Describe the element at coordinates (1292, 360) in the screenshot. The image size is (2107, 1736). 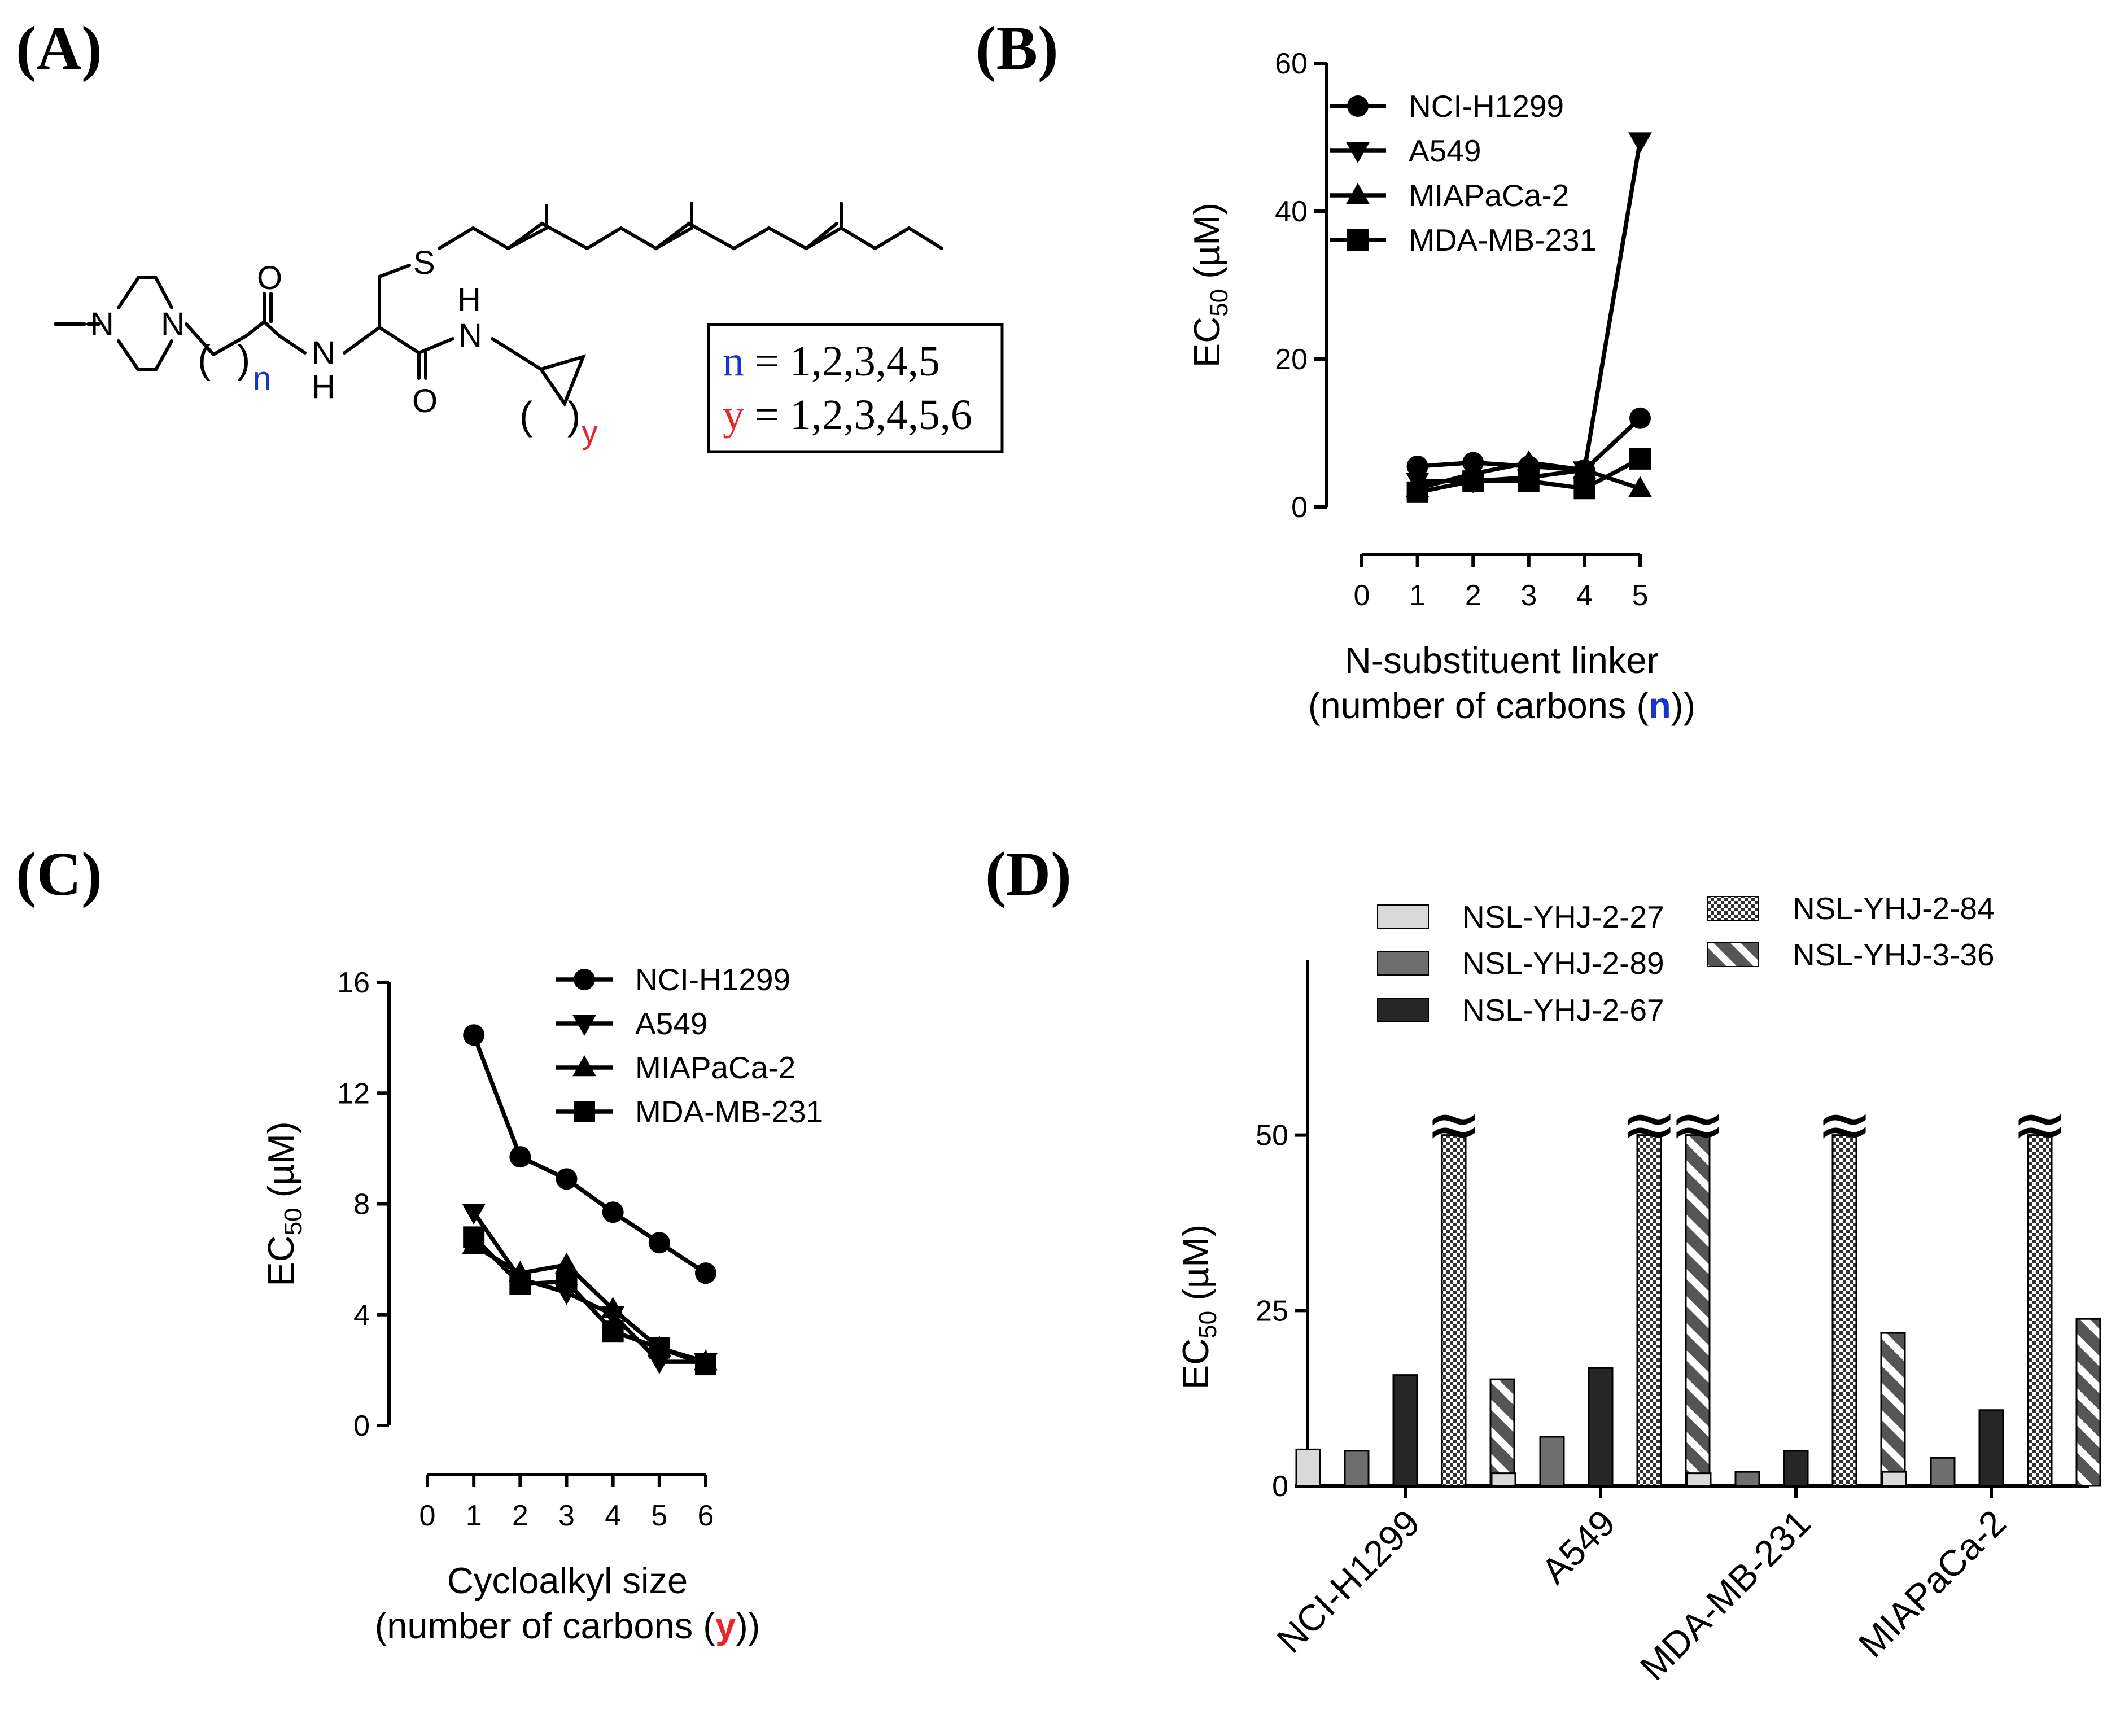
I see `y-tick-label: 20` at that location.